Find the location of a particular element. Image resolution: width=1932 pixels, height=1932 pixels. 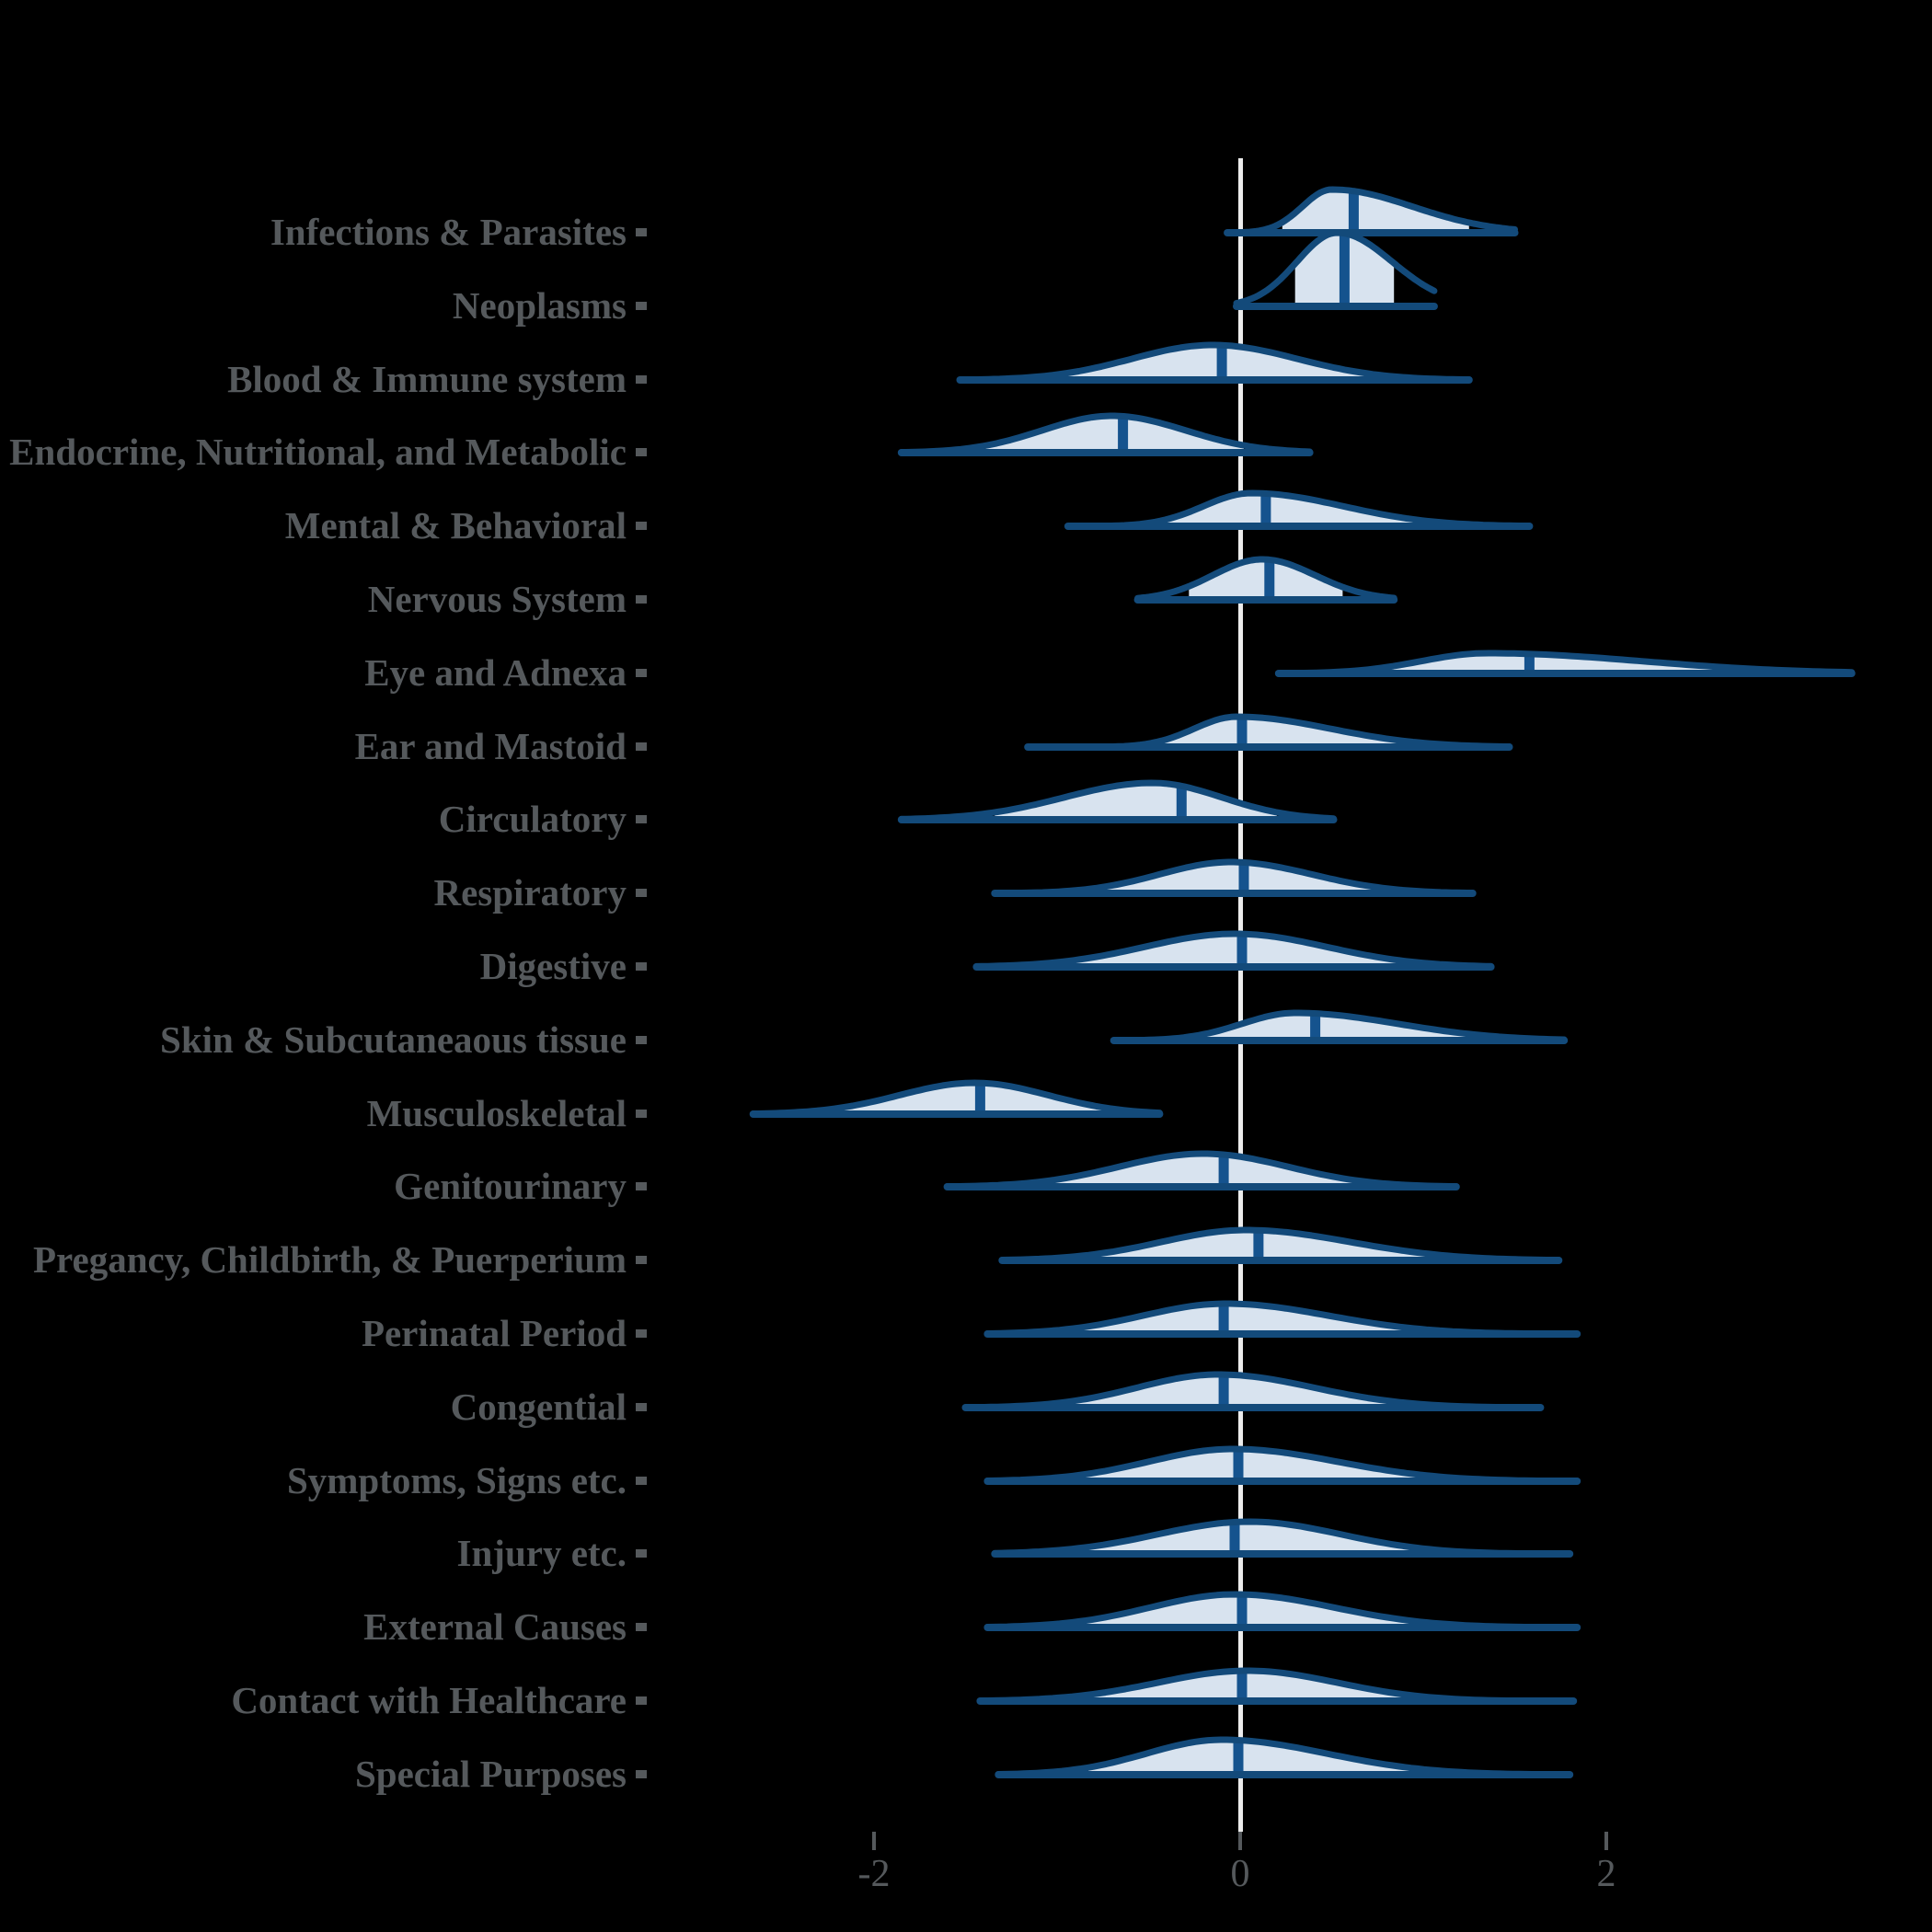

category-label: Digestive is located at coordinates (553, 966).